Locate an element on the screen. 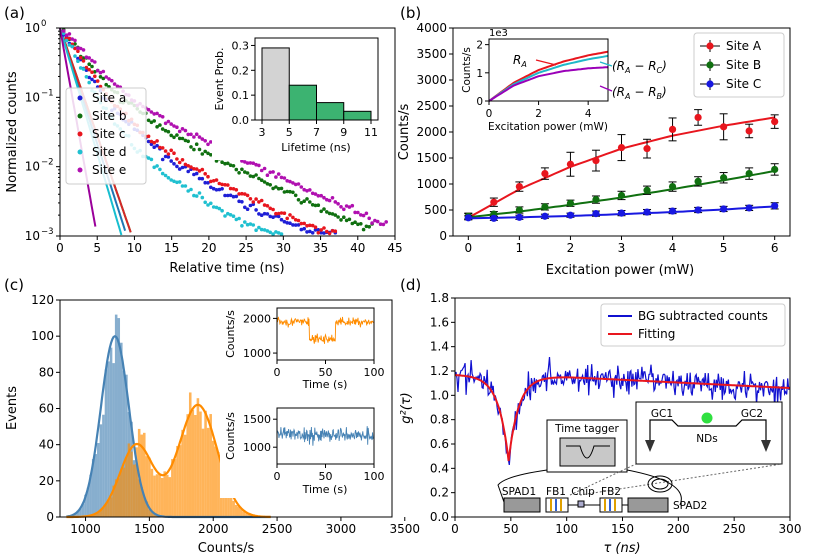  a-x-tick-label: 20 is located at coordinates (208, 248).